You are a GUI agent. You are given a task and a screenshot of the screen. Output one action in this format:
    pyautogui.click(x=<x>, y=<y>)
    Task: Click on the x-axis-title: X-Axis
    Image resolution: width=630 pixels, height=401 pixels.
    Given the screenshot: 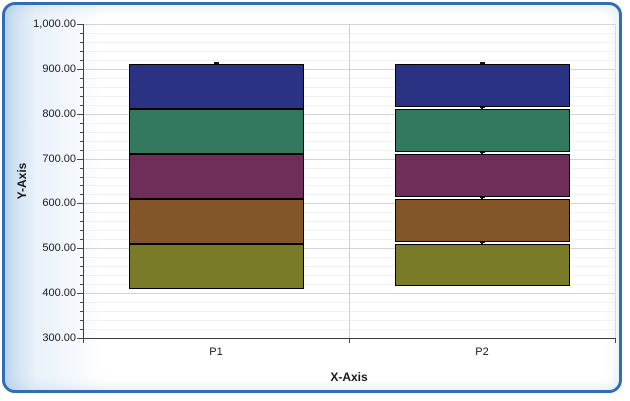 What is the action you would take?
    pyautogui.click(x=349, y=377)
    